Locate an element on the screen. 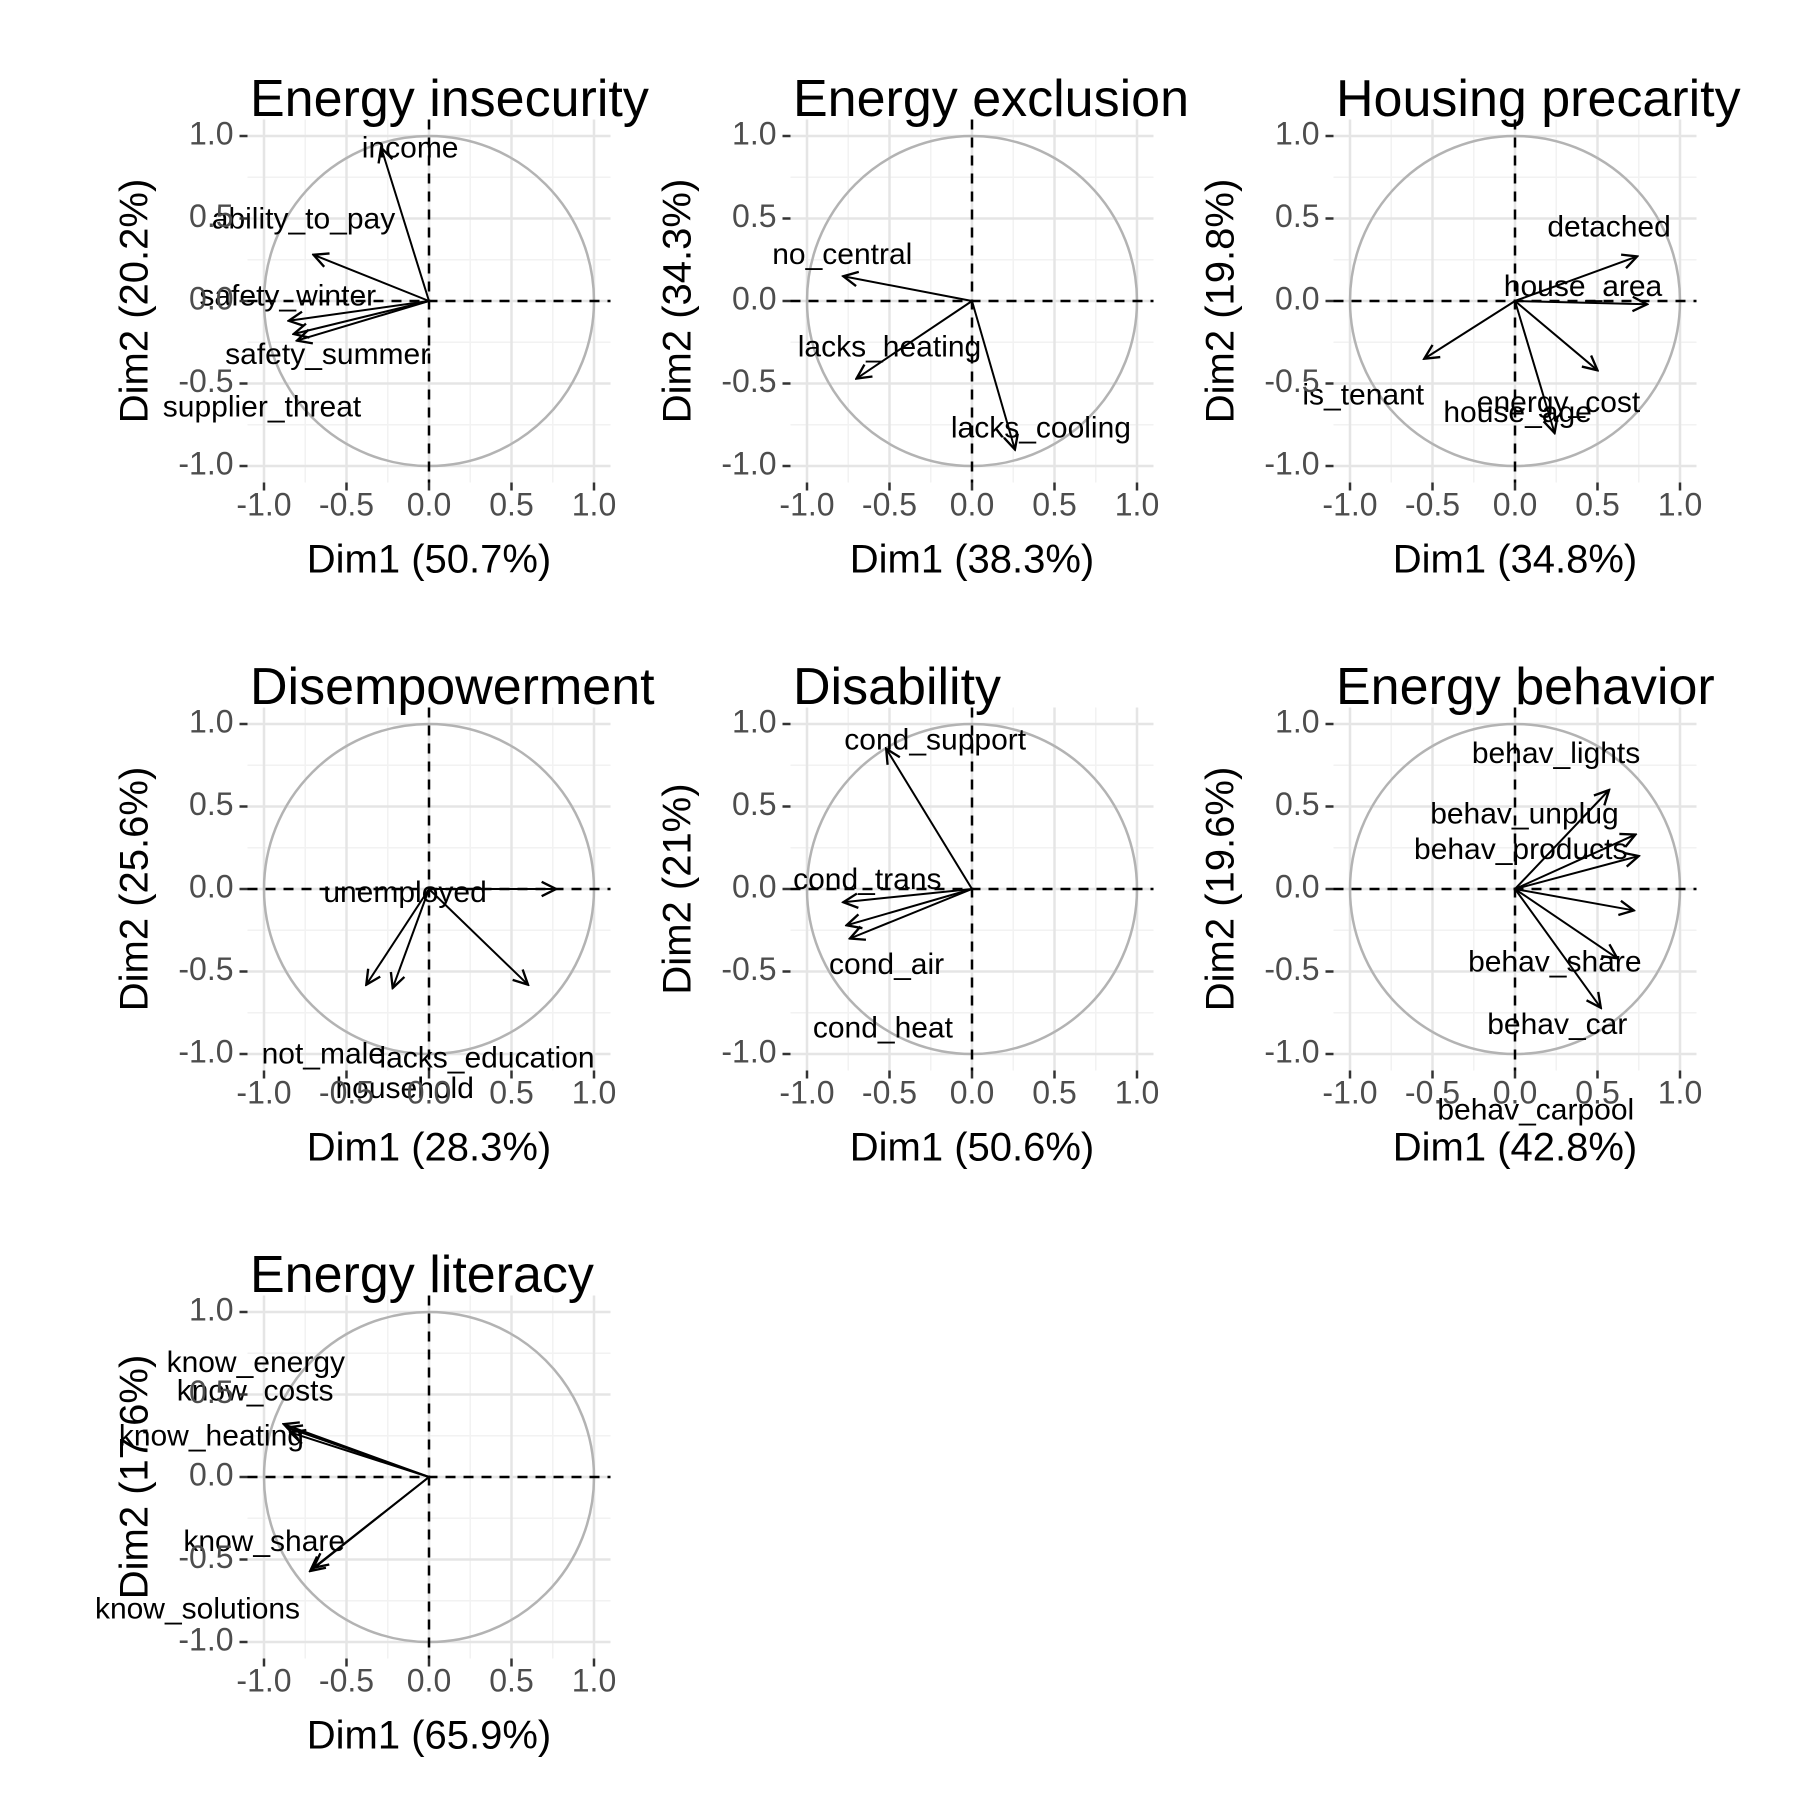 This screenshot has width=1800, height=1800. x-axis-title: Dim1 (34.8%) is located at coordinates (1515, 560).